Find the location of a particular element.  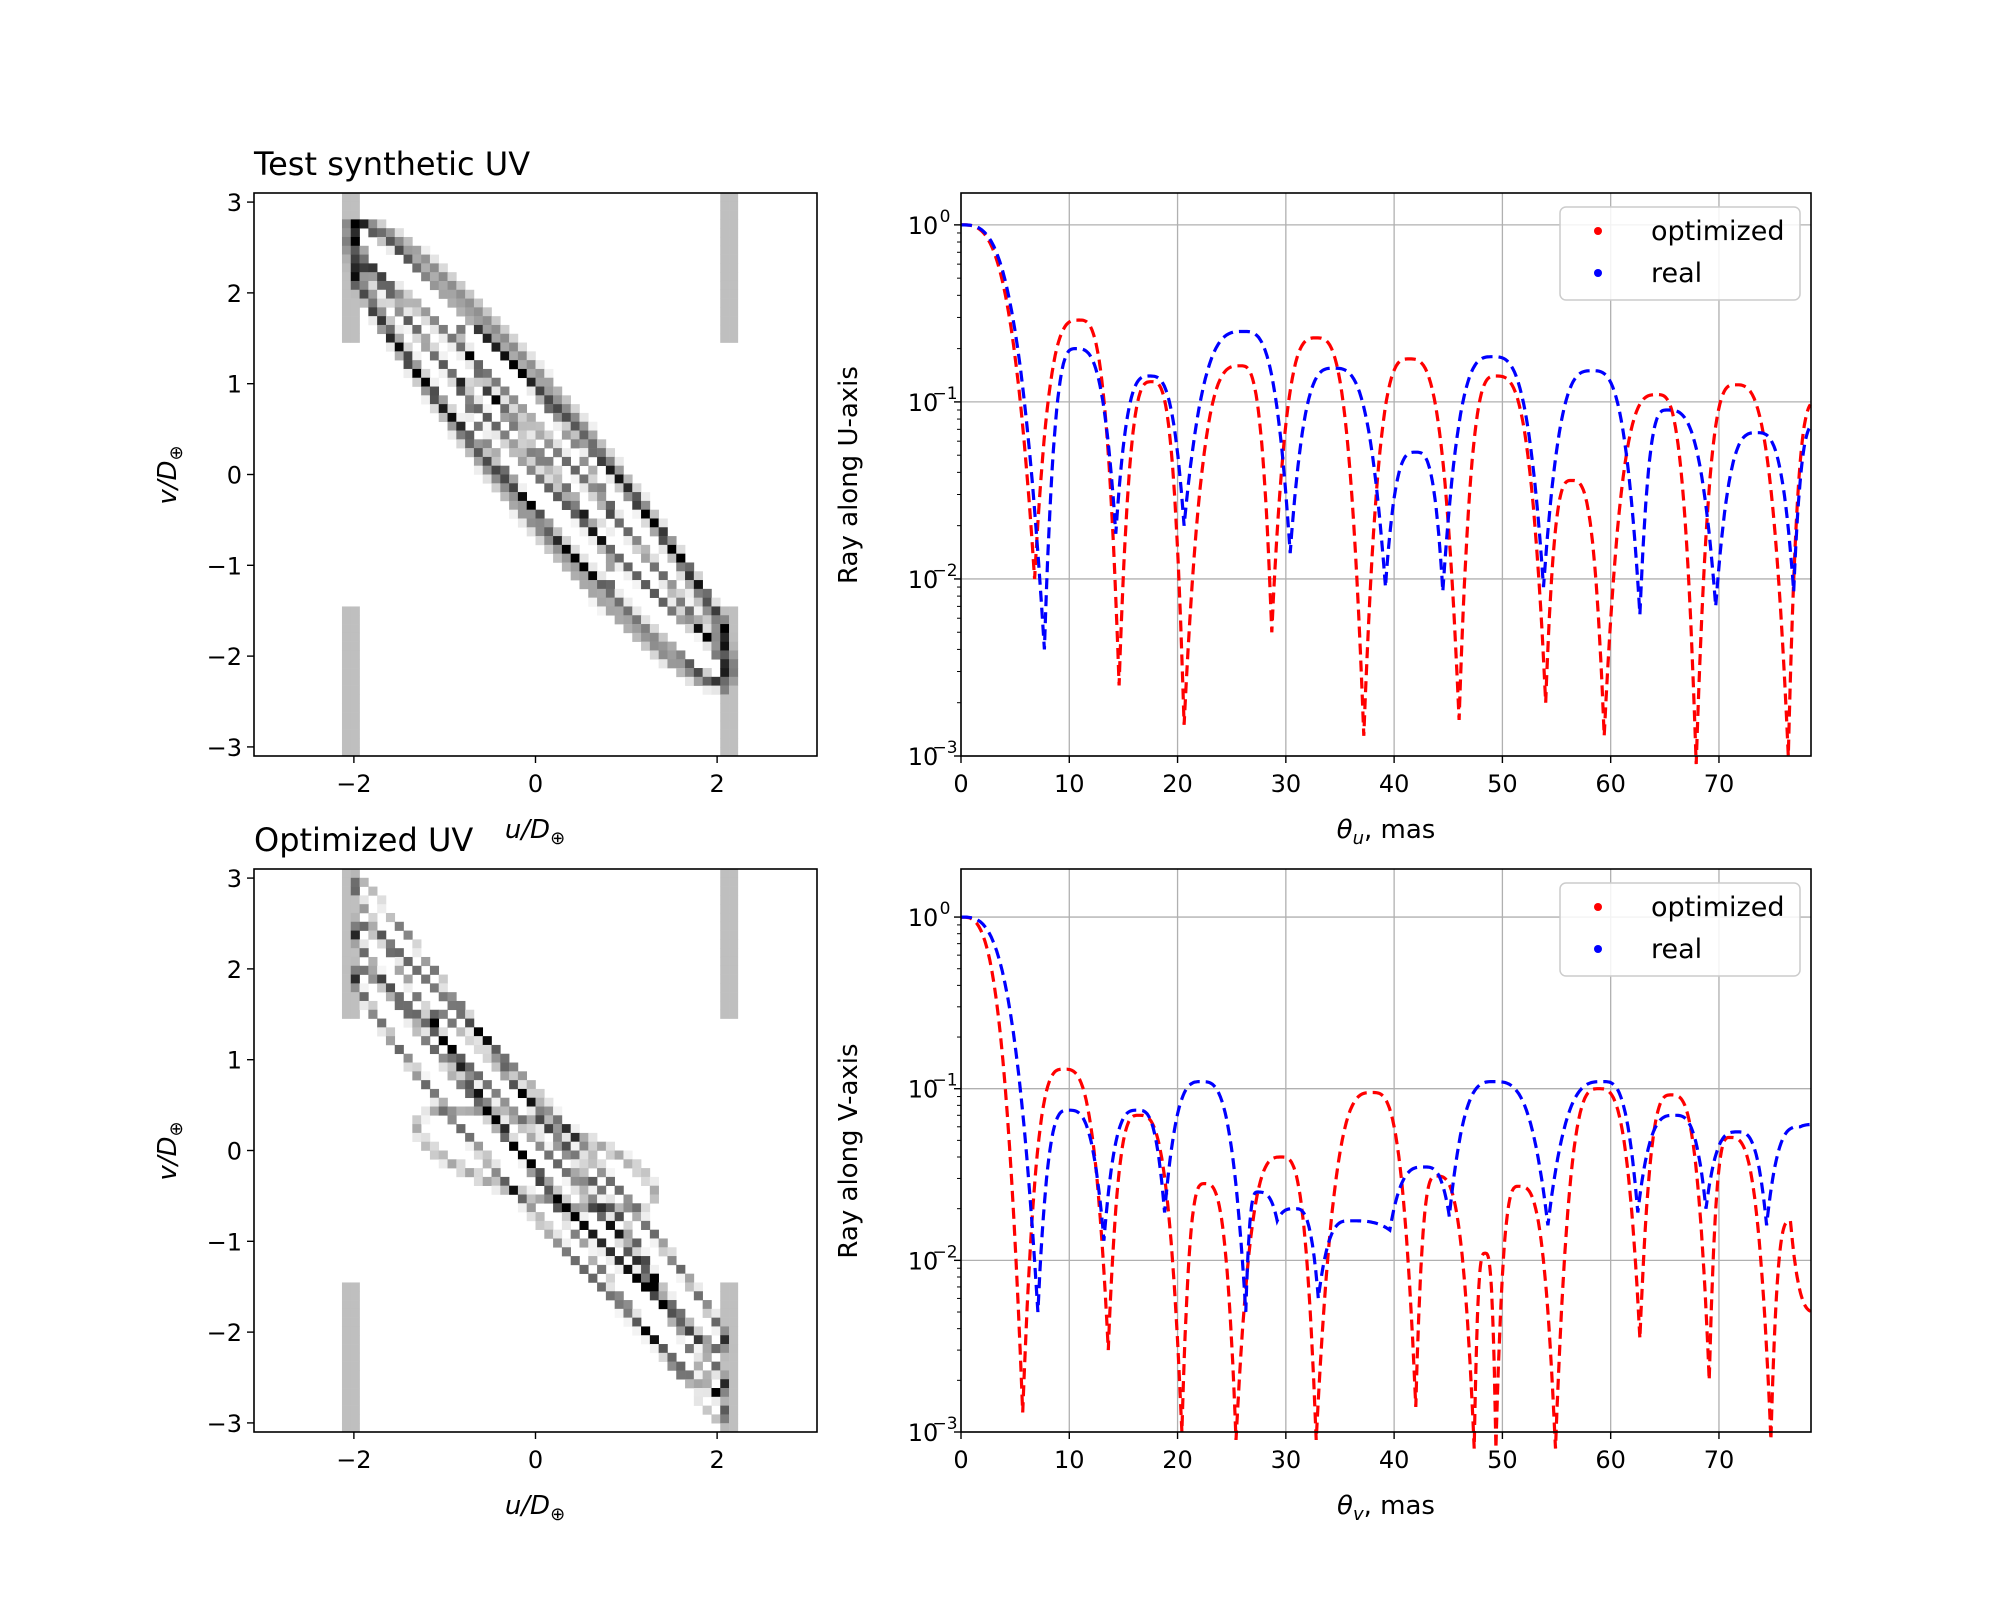

x-tick-label: 70 is located at coordinates (1719, 1460).